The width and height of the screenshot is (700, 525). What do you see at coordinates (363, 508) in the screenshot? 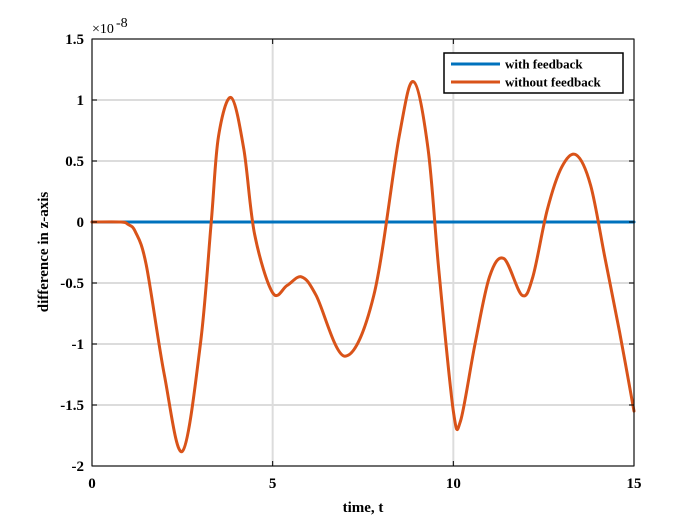
I see `x-axis-label: time, t` at bounding box center [363, 508].